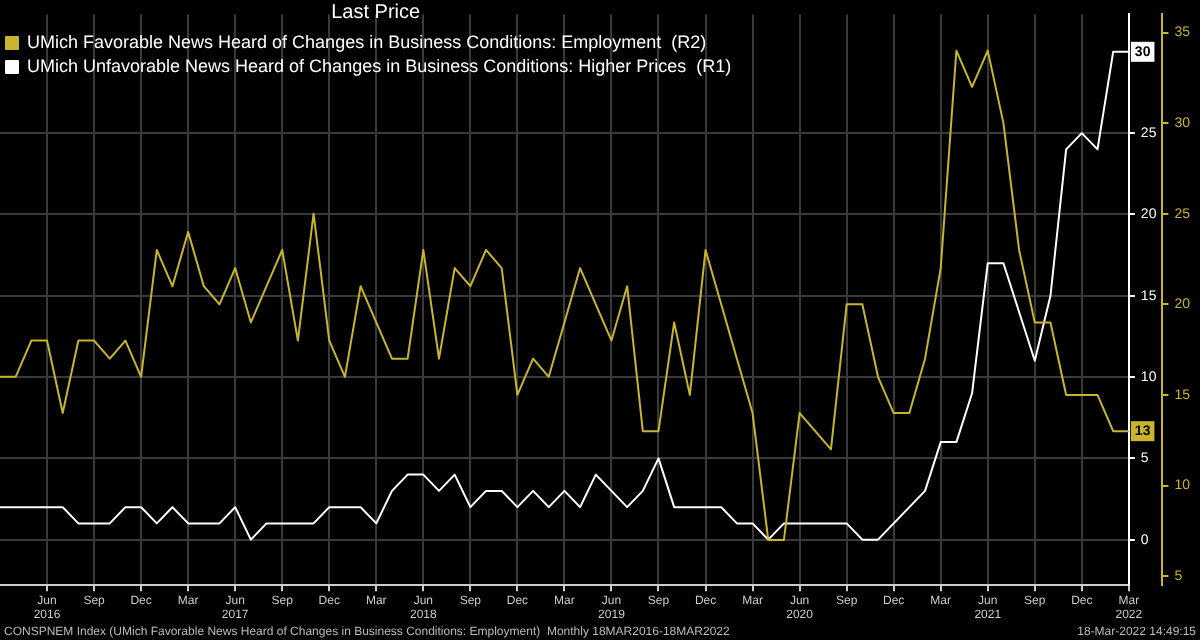  Describe the element at coordinates (367, 41) in the screenshot. I see `legend-label: UMich Favorable News Heard of Changes in Business Conditions: Employment (R2)` at that location.